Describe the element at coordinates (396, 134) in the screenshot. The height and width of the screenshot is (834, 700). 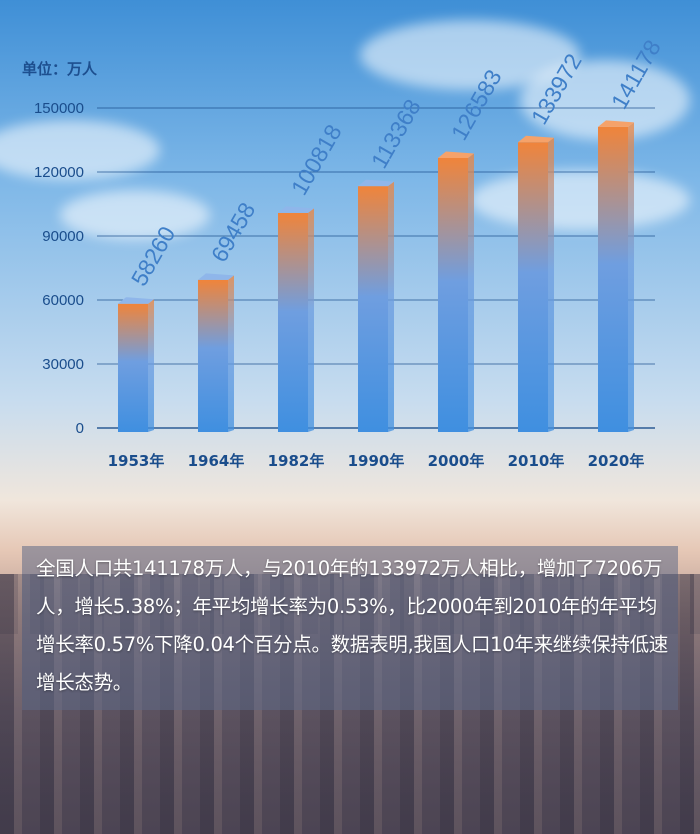
I see `value-label: 113368` at that location.